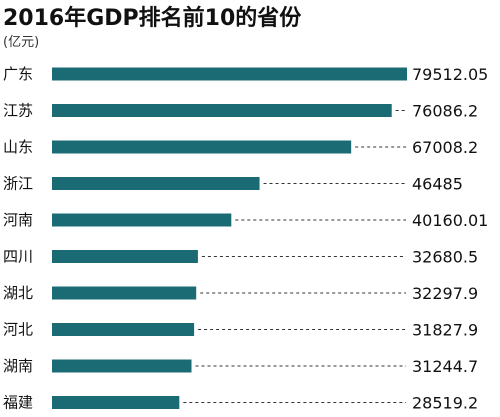 The image size is (500, 417). I want to click on category-label: 四川, so click(18, 257).